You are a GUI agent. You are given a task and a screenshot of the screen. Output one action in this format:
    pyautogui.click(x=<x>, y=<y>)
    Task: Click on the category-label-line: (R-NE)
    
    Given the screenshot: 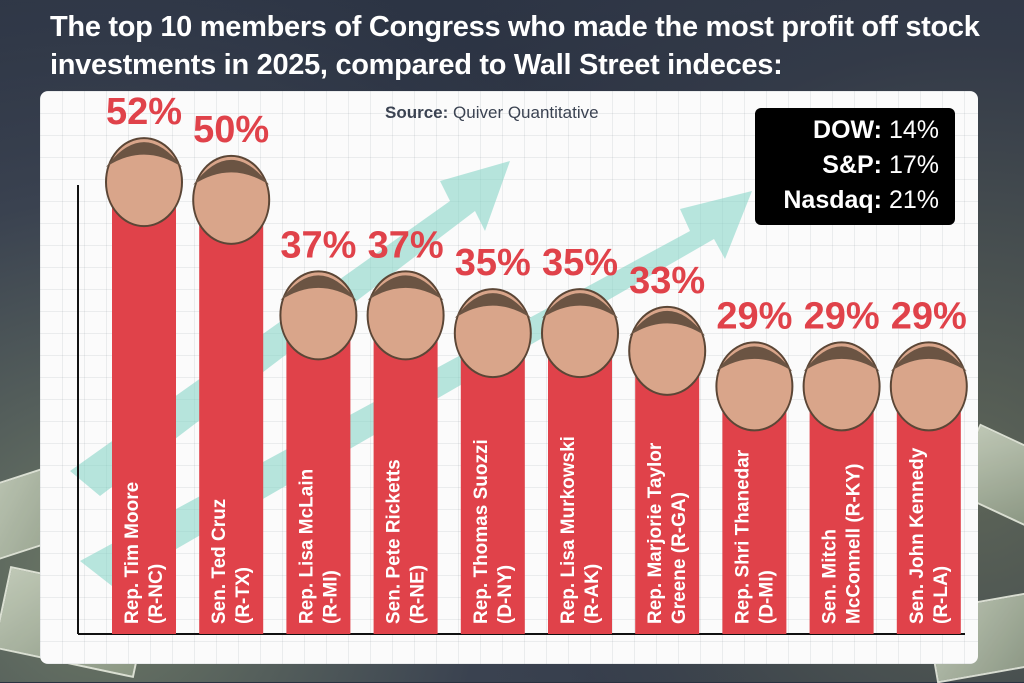 What is the action you would take?
    pyautogui.click(x=418, y=594)
    